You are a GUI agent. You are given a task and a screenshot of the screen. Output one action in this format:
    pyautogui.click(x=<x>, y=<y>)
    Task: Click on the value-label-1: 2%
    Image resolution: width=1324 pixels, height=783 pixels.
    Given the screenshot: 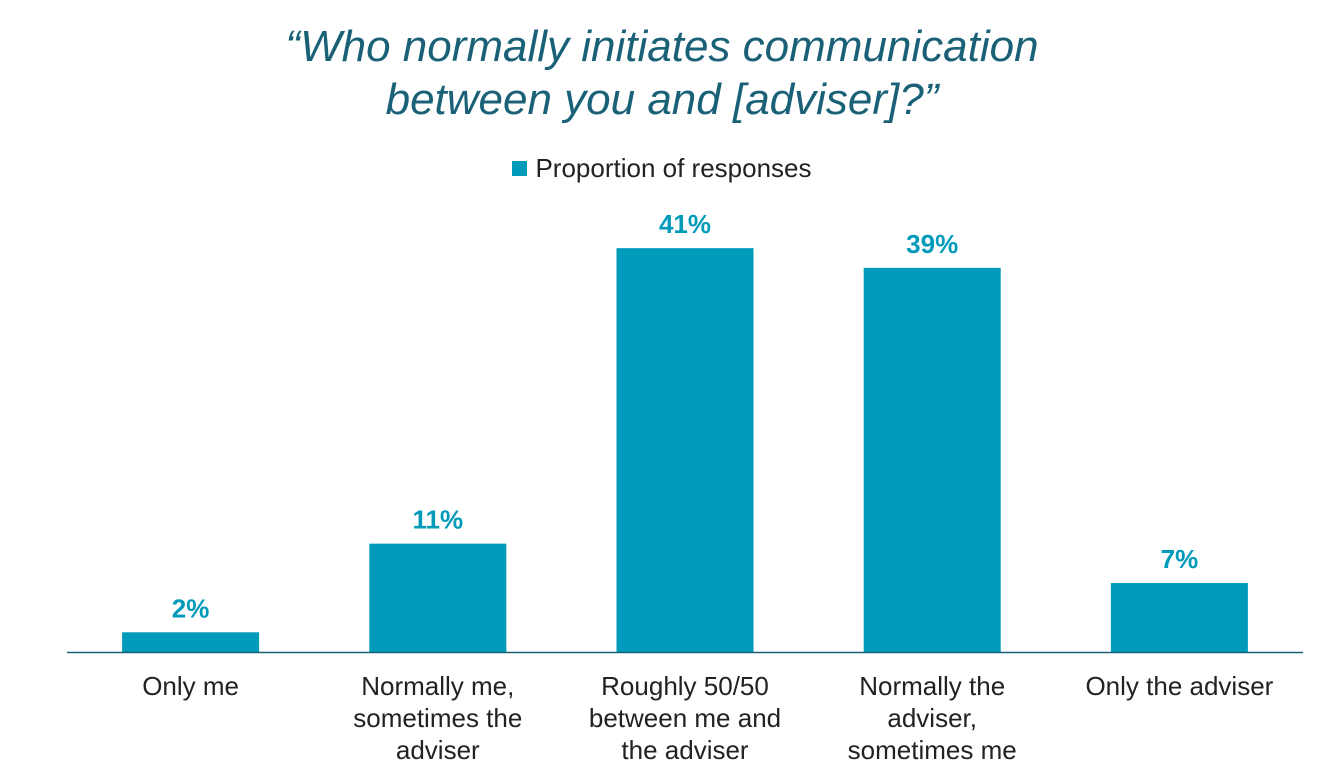 What is the action you would take?
    pyautogui.click(x=191, y=608)
    